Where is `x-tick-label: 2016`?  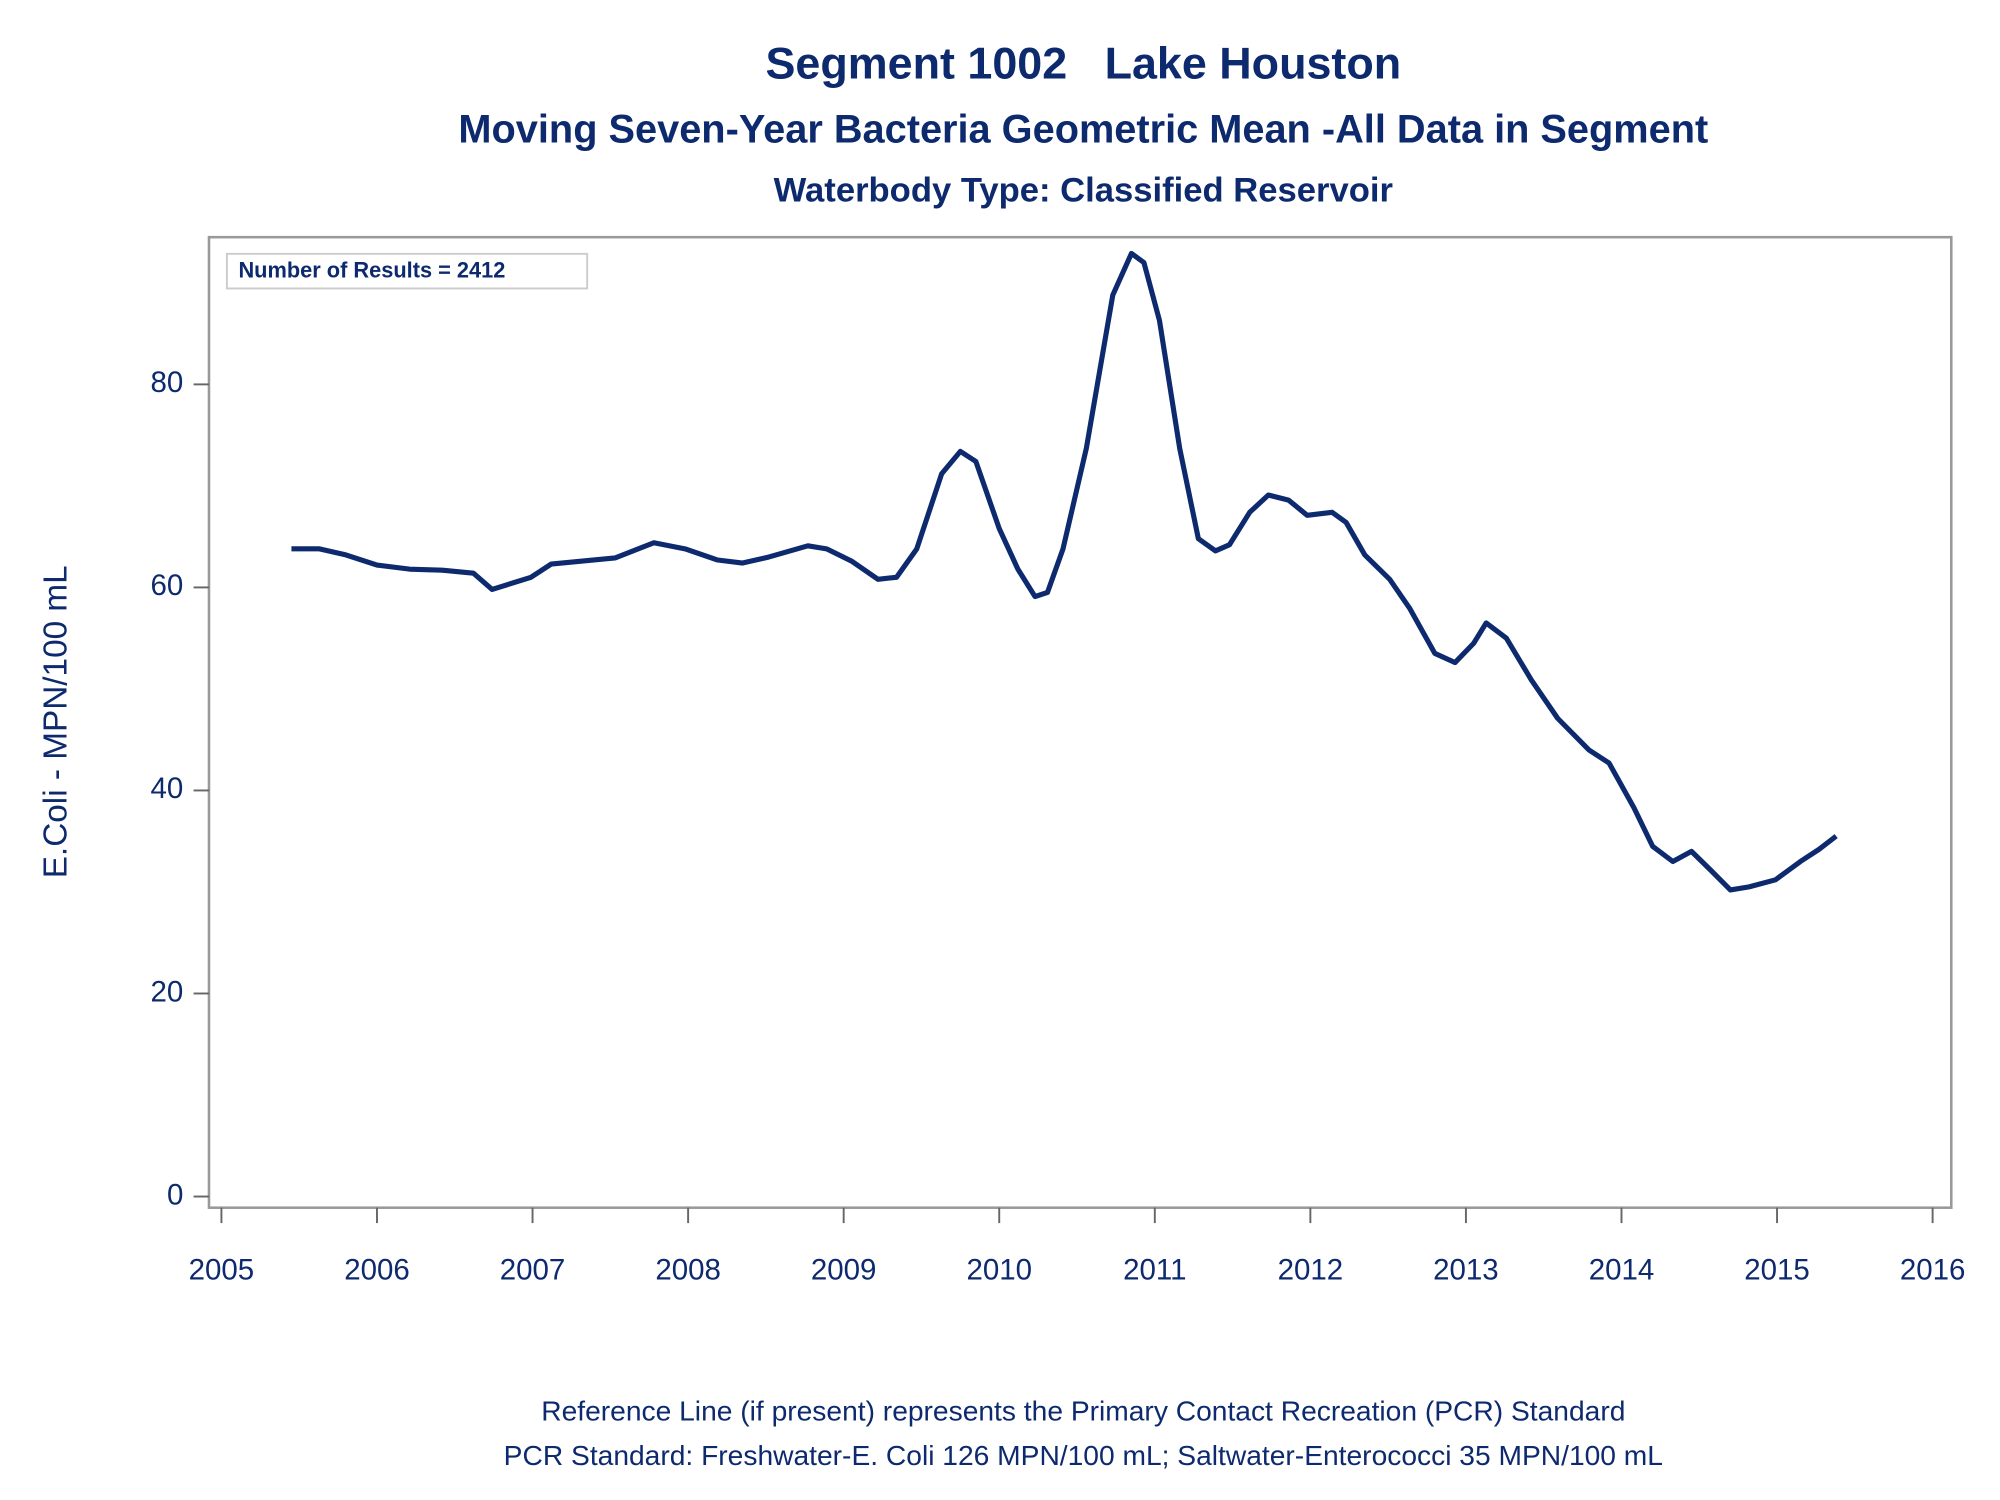 x-tick-label: 2016 is located at coordinates (1933, 1270).